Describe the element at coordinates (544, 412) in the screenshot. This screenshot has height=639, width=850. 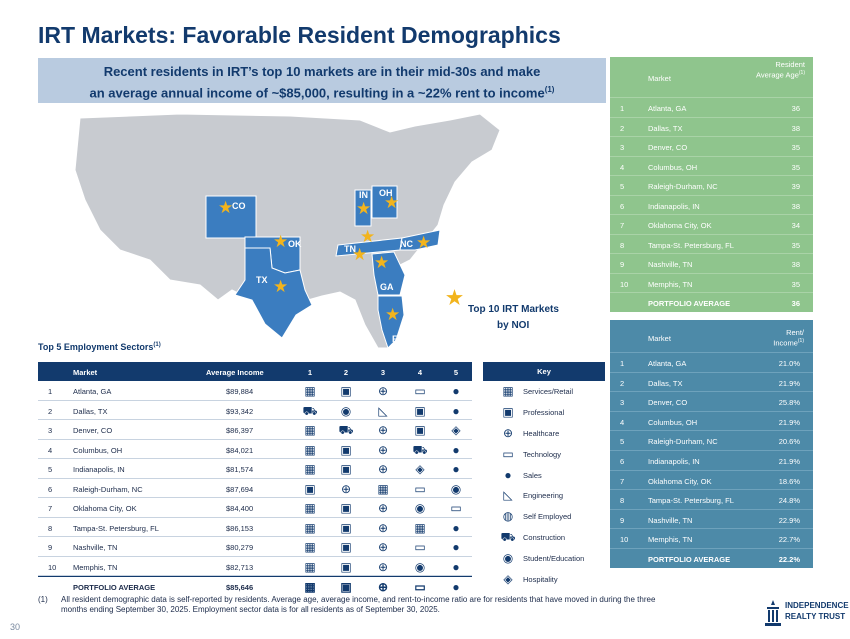
I see `key-item: ▣ Professional` at that location.